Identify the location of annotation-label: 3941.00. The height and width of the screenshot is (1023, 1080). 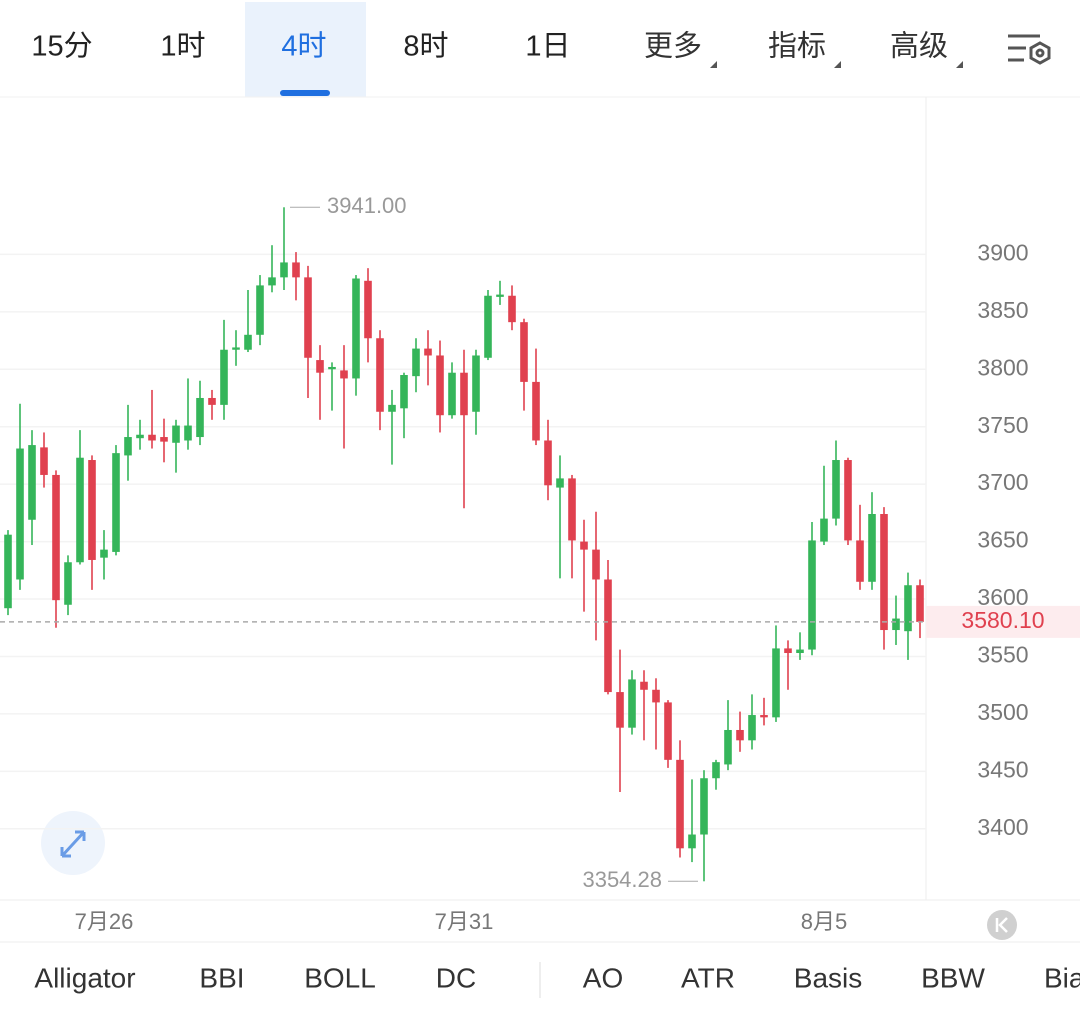
(367, 205).